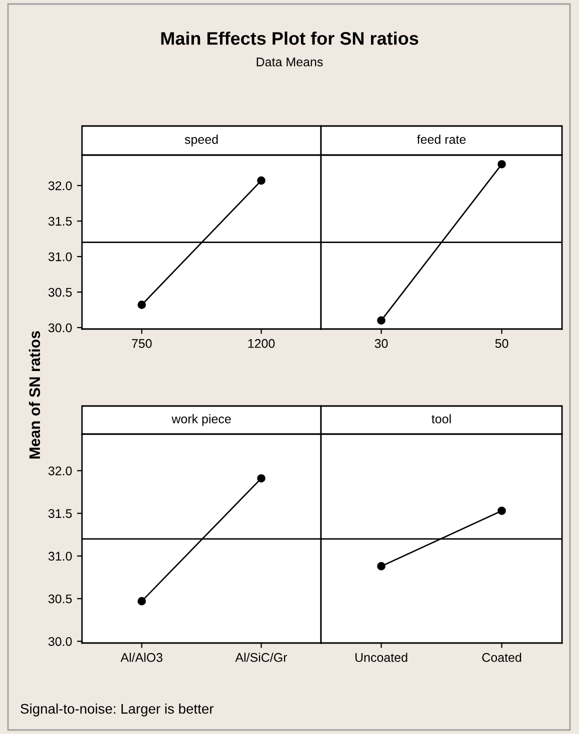 Image resolution: width=579 pixels, height=734 pixels. I want to click on chart-title: tool, so click(441, 419).